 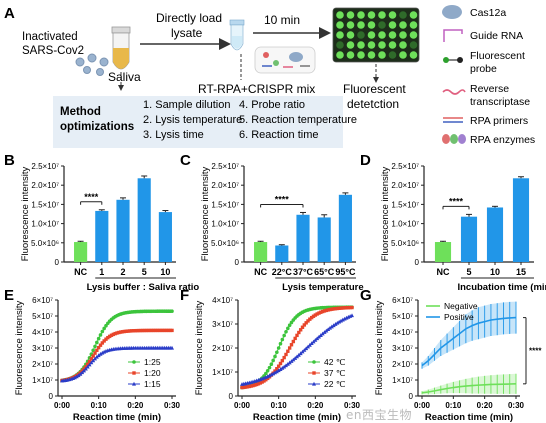 What do you see at coordinates (122, 272) in the screenshot?
I see `x-tick-label: 2` at bounding box center [122, 272].